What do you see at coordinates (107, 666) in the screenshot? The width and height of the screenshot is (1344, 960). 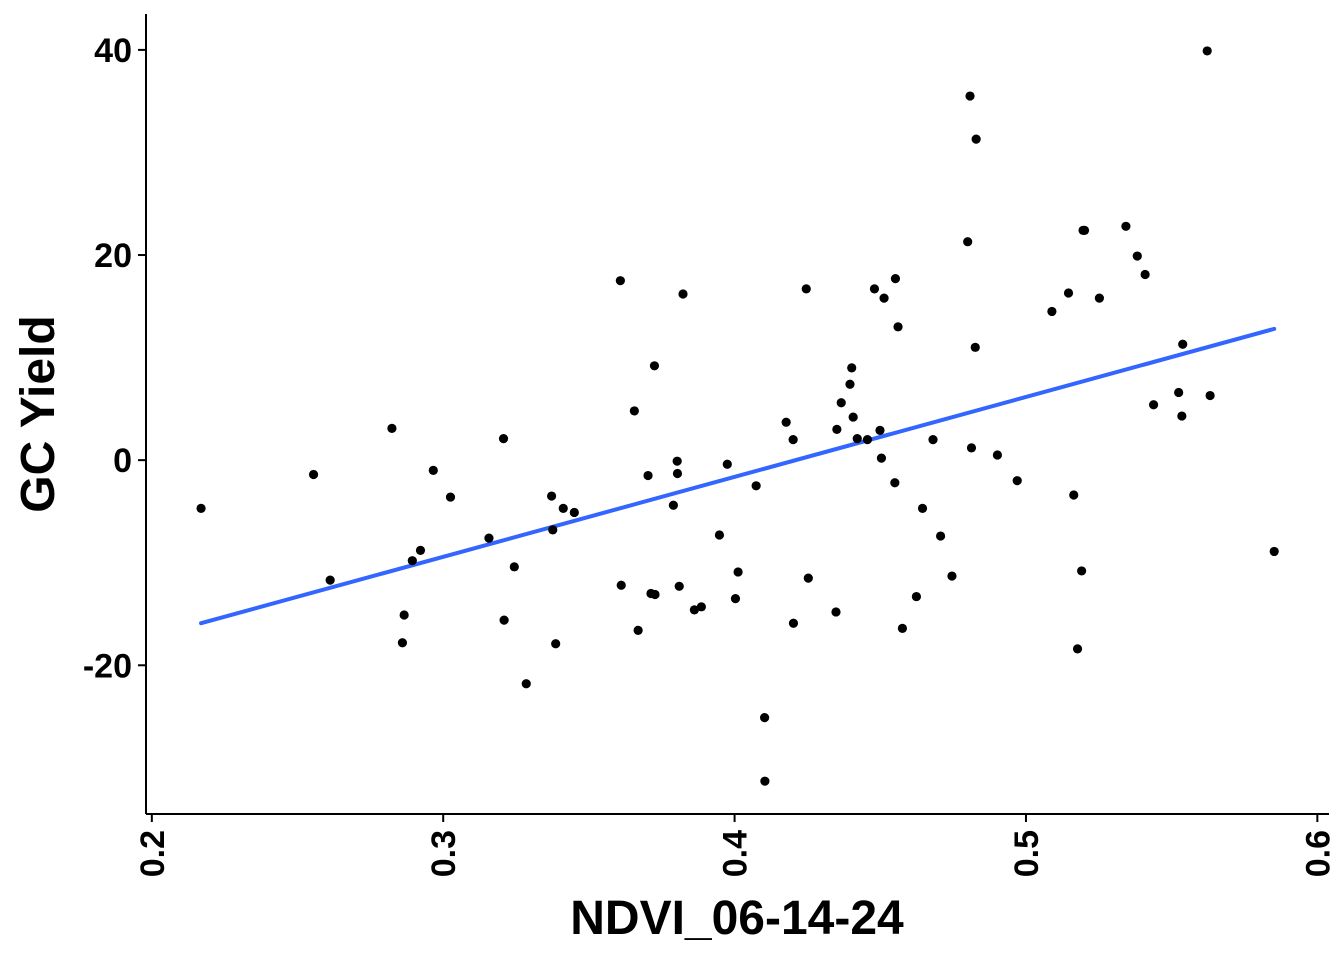 I see `y-tick-label: -20` at bounding box center [107, 666].